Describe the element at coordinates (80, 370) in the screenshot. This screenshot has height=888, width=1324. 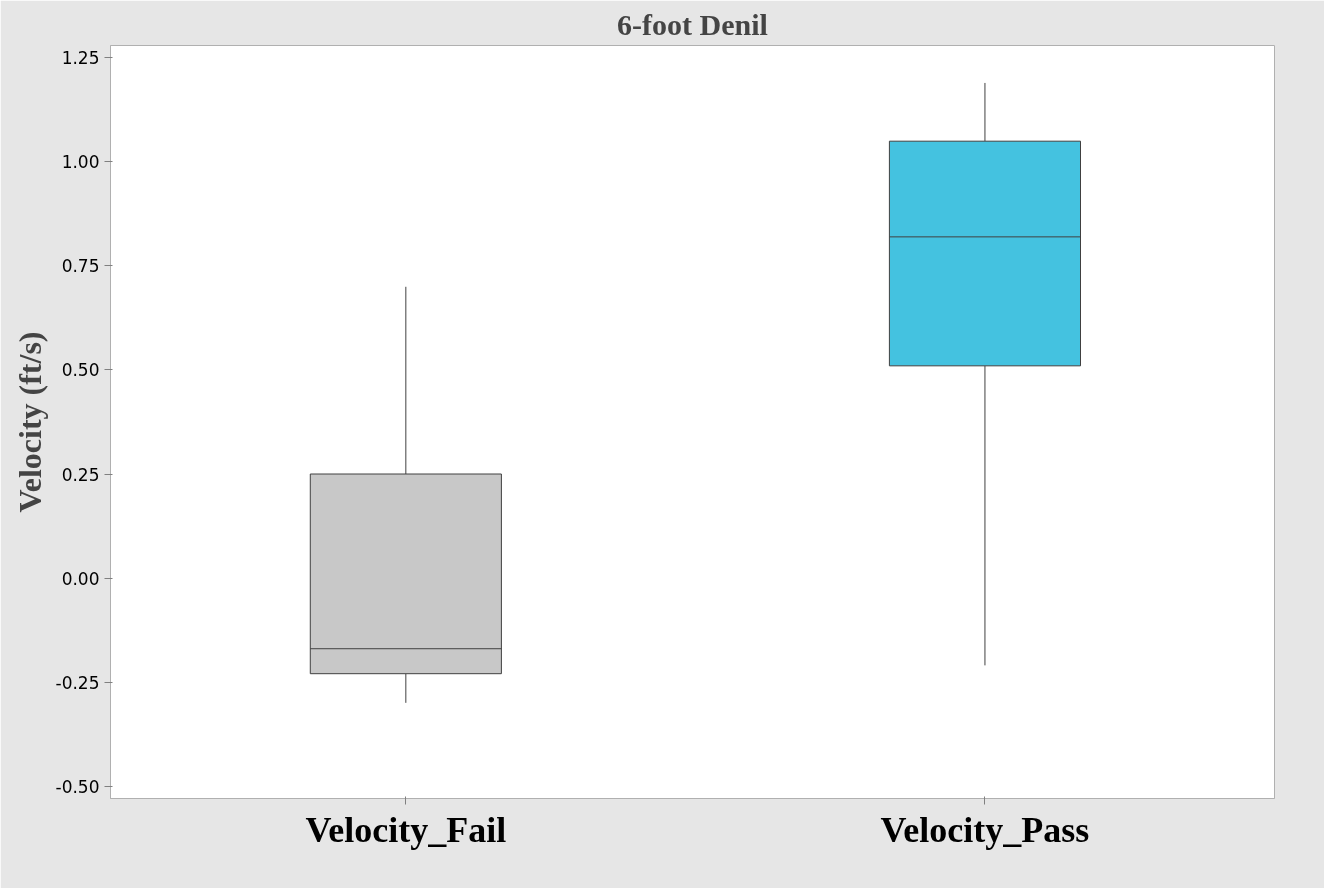
I see `y-tick-label: 0.50` at that location.